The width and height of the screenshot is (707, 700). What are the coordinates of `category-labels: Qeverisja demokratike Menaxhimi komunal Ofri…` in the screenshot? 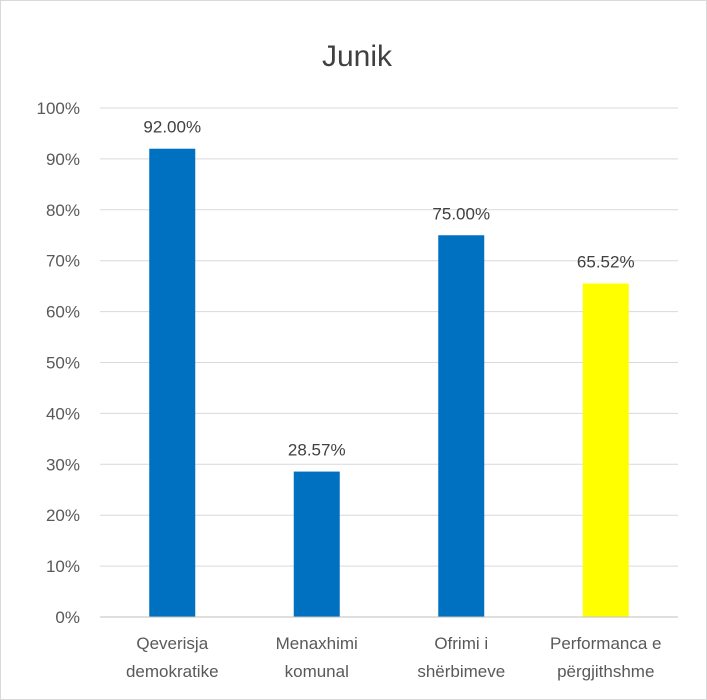 It's located at (394, 657).